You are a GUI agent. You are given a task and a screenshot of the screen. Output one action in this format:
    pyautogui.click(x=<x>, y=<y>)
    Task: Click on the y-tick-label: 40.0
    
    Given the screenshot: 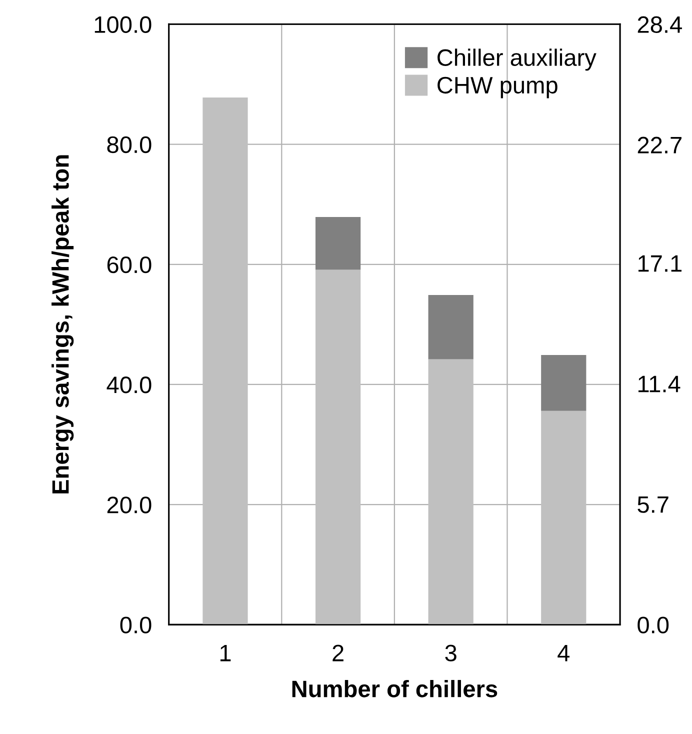 What is the action you would take?
    pyautogui.click(x=129, y=385)
    